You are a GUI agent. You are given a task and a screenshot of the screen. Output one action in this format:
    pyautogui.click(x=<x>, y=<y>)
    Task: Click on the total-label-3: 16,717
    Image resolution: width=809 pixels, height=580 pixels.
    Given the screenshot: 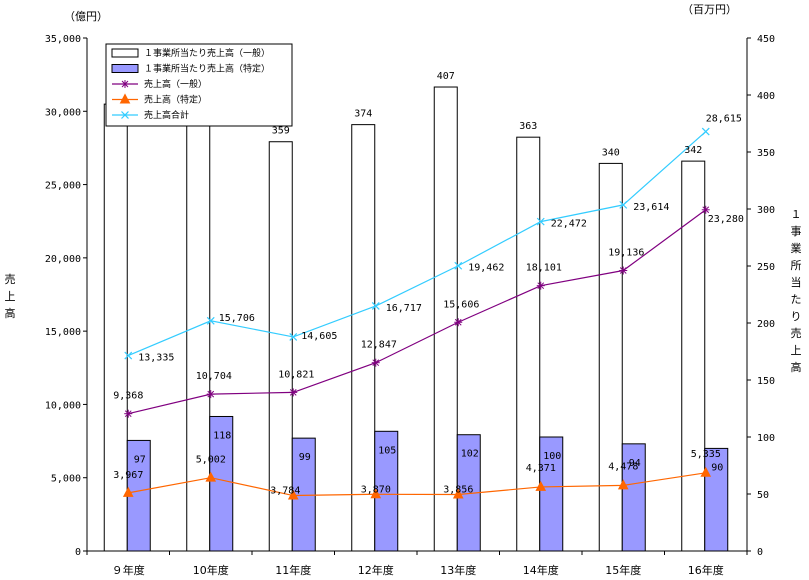 What is the action you would take?
    pyautogui.click(x=404, y=308)
    